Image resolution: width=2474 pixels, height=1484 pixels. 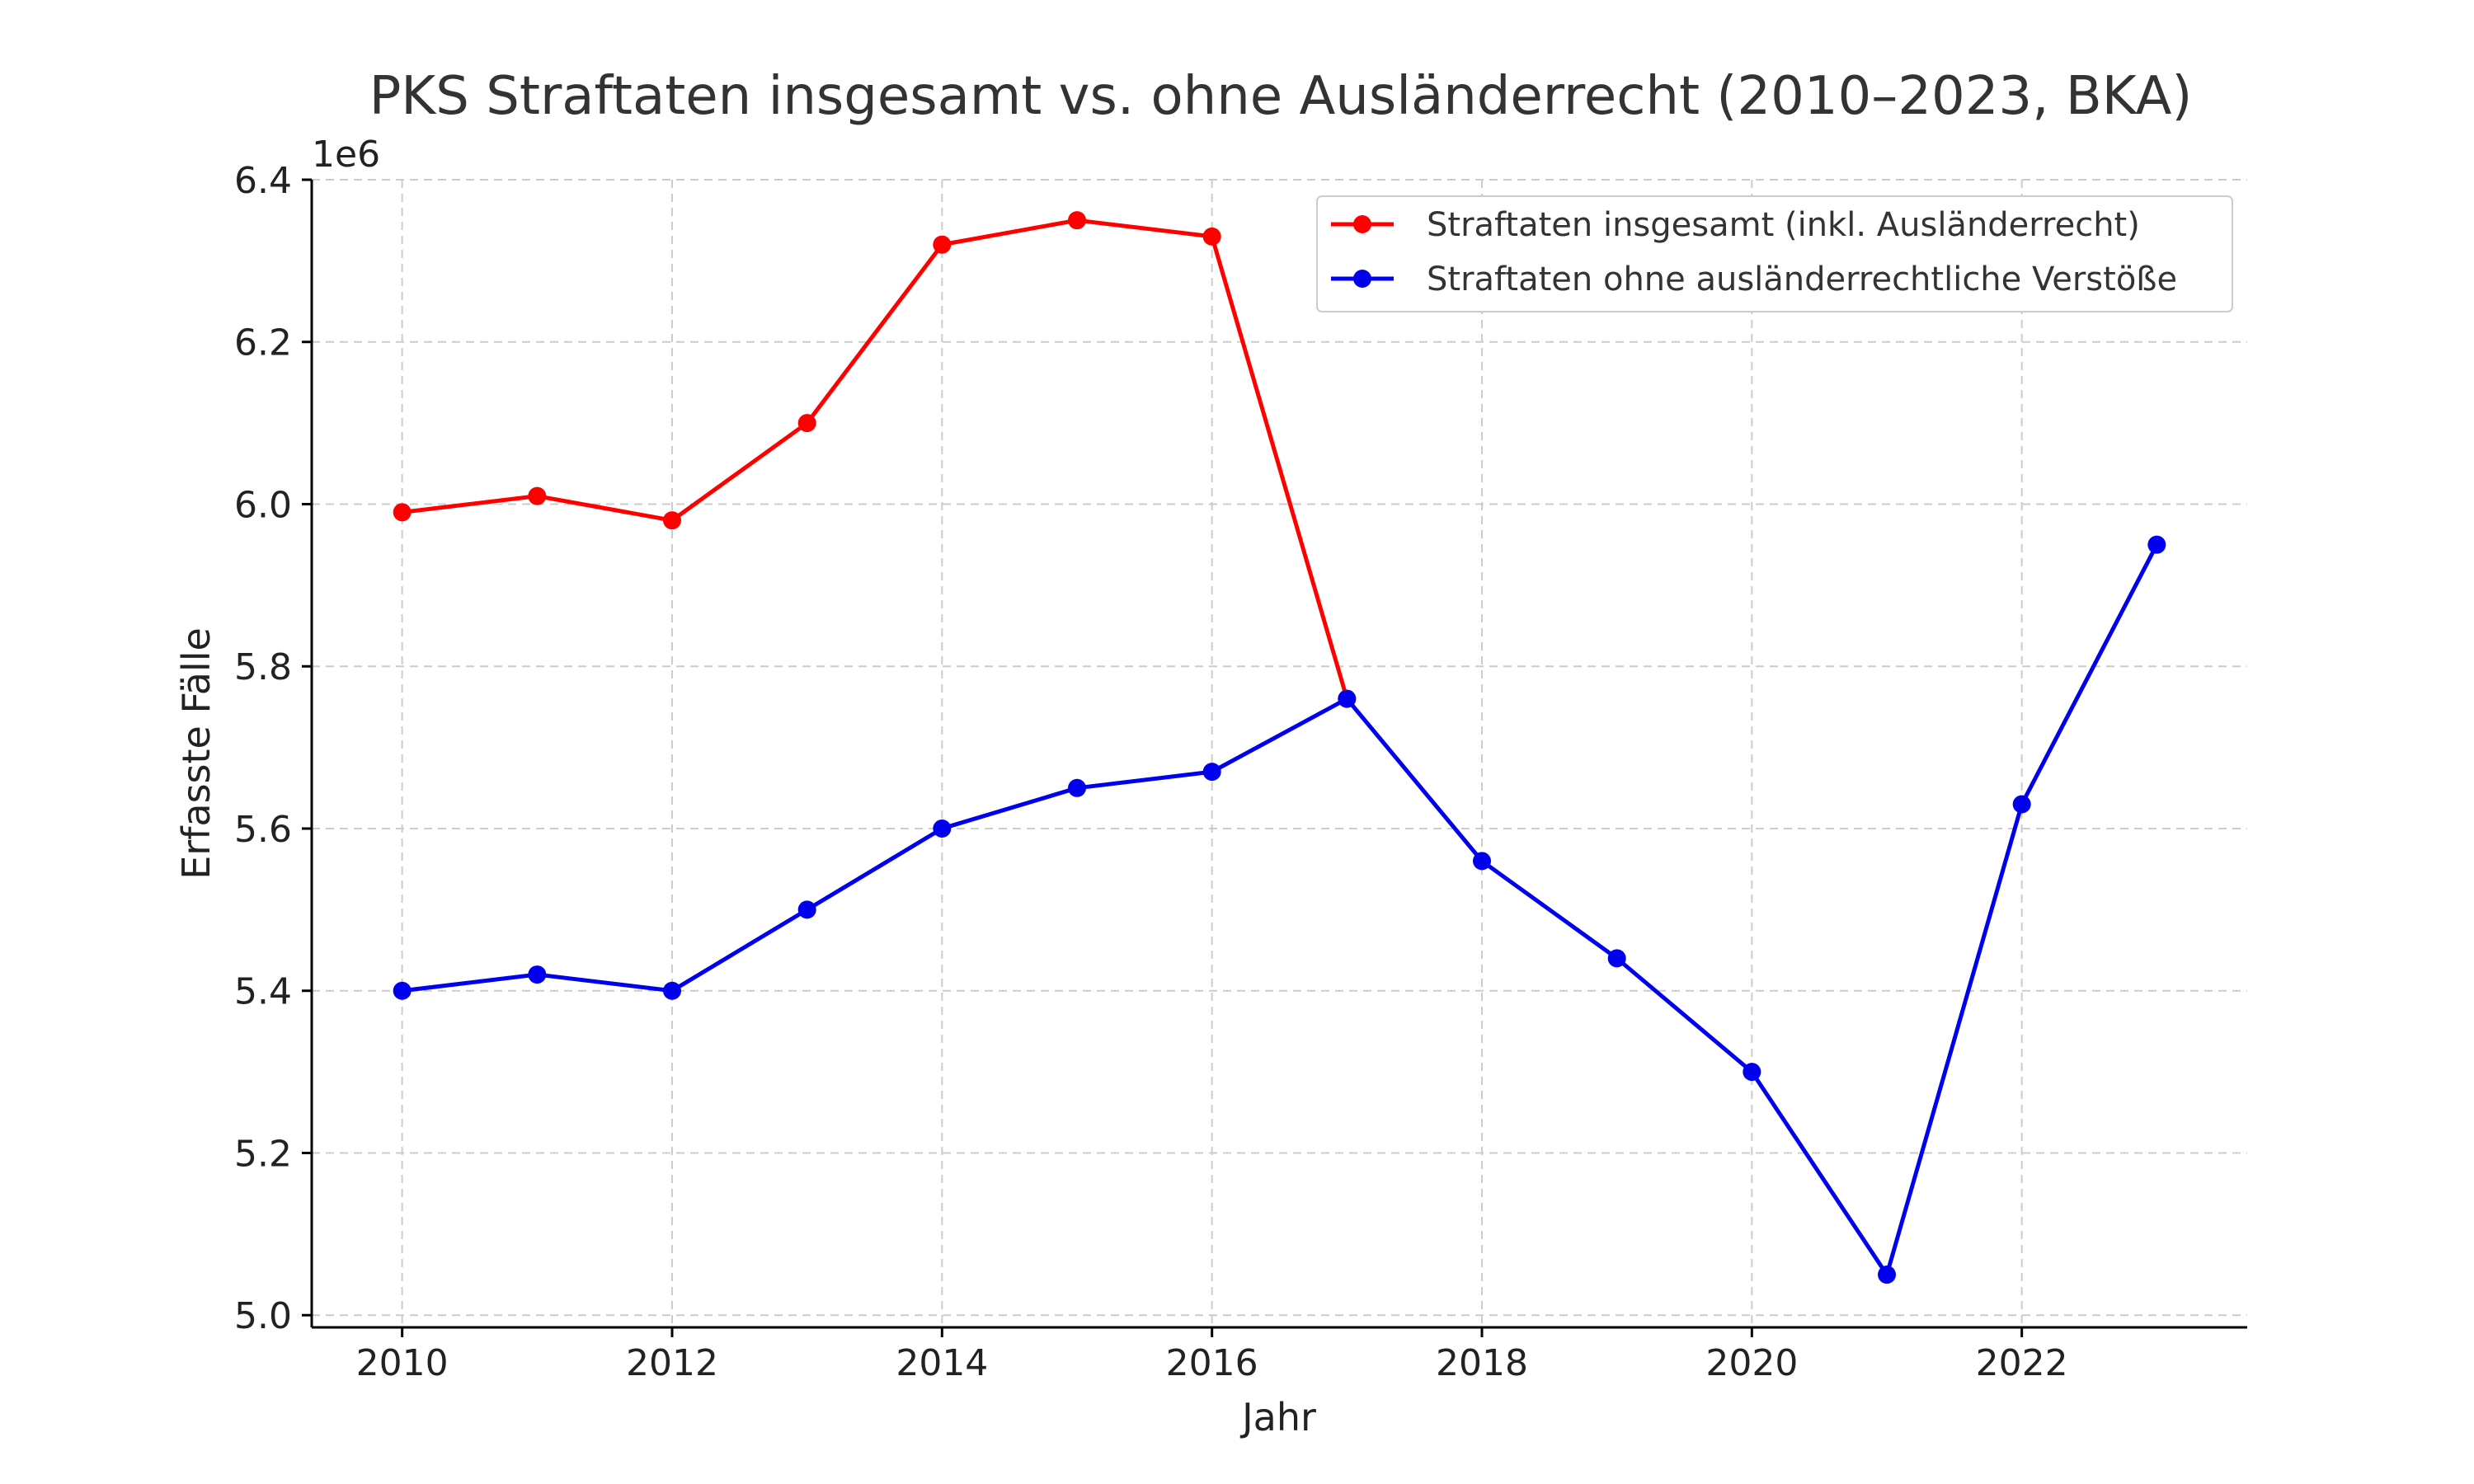 I want to click on y-axis-label: Erfasste Fälle, so click(x=196, y=753).